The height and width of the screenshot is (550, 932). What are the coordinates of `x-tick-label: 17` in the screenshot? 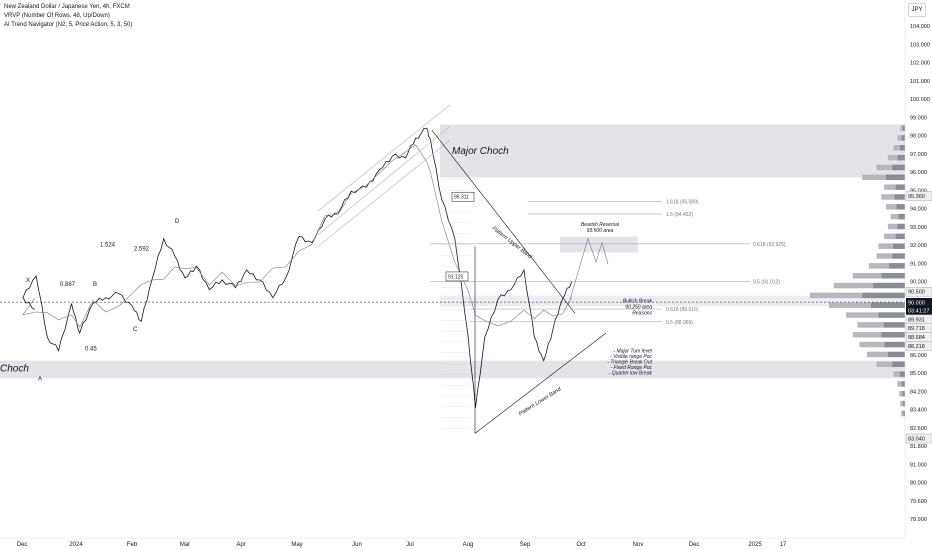 It's located at (783, 545).